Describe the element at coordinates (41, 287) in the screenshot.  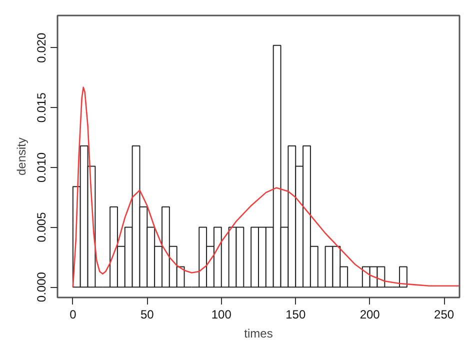
I see `y-tick-label: 0.000` at that location.